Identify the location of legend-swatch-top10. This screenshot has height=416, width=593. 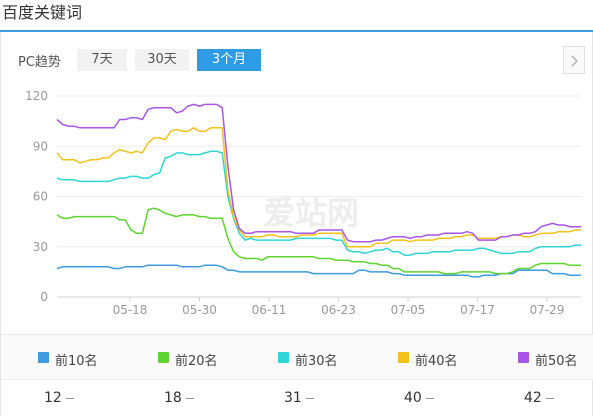
(43, 357).